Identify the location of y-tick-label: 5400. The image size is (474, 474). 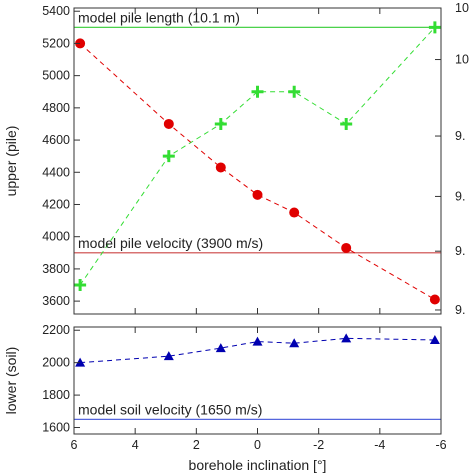
(56, 11).